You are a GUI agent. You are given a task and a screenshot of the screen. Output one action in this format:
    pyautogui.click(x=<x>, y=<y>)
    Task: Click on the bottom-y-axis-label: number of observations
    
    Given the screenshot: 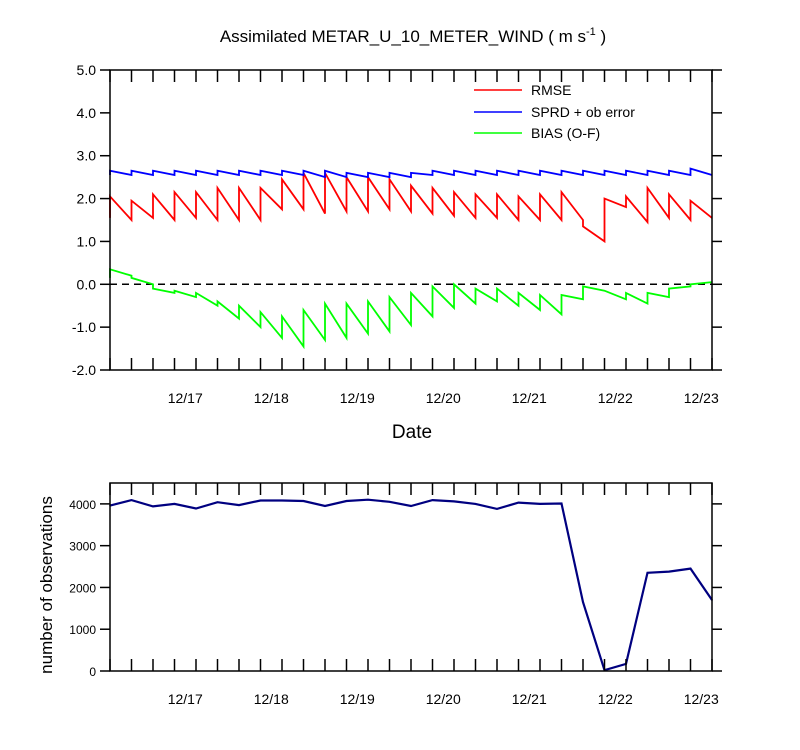 What is the action you would take?
    pyautogui.click(x=46, y=585)
    